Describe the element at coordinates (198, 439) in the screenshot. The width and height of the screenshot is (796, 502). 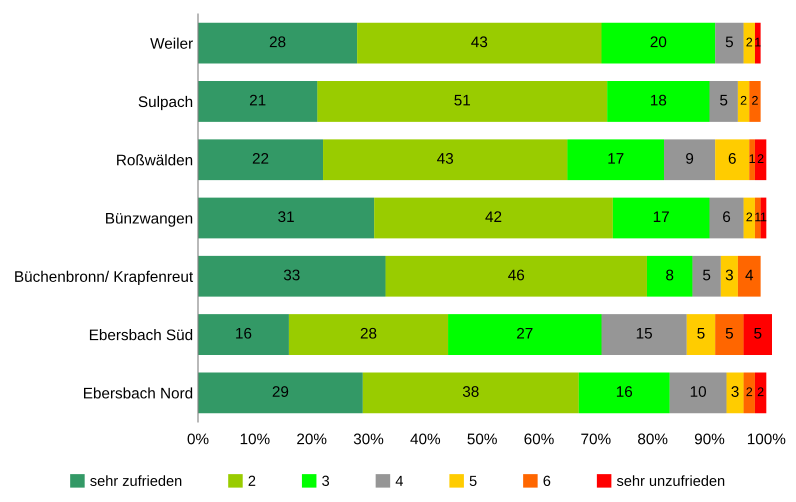
I see `x-tick-label: 0%` at that location.